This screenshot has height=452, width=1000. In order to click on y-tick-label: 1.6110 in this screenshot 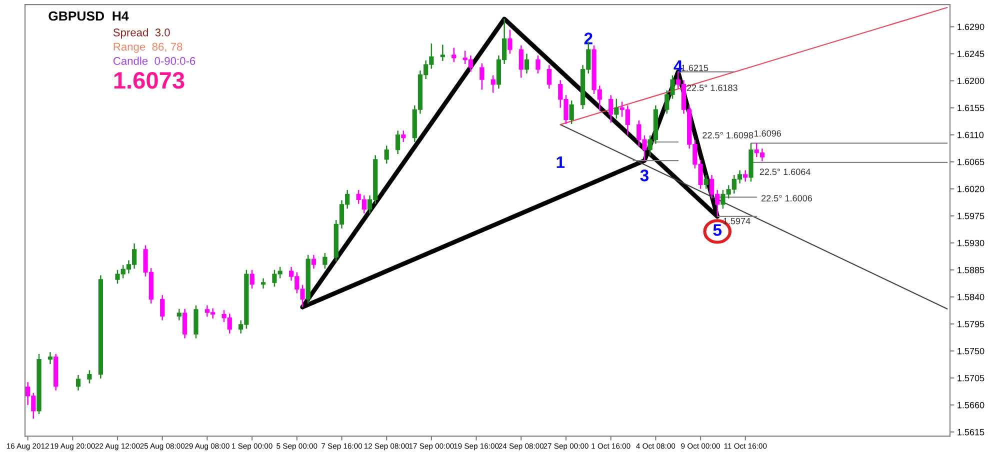, I will do `click(971, 135)`.